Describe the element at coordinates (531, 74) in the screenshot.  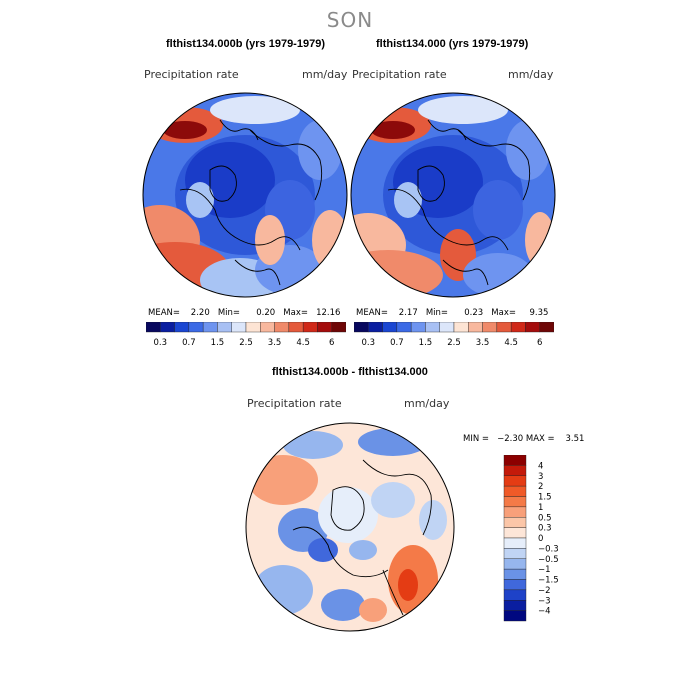
I see `panel-right-units: mm/day` at that location.